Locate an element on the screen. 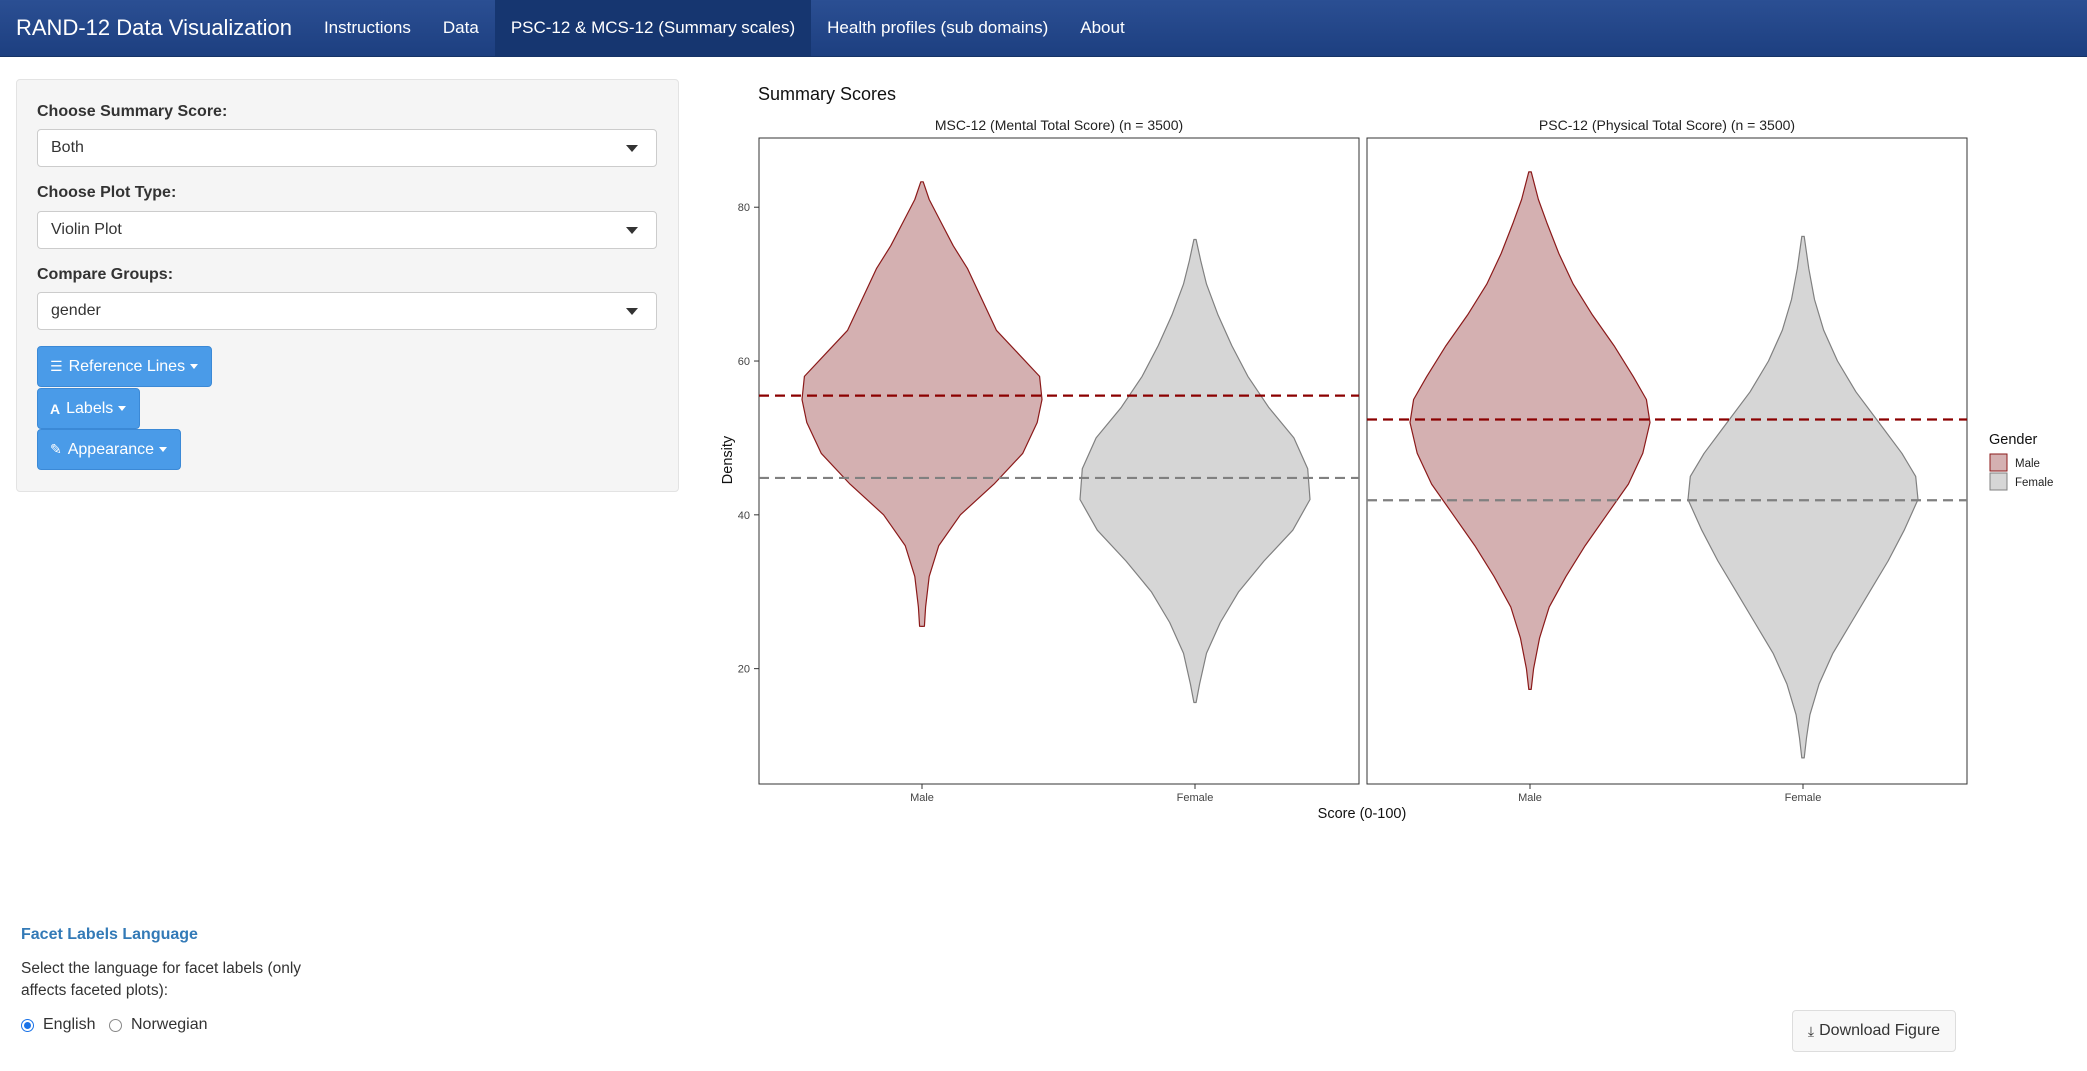 The height and width of the screenshot is (1071, 2087). y-axis-label: Density is located at coordinates (728, 459).